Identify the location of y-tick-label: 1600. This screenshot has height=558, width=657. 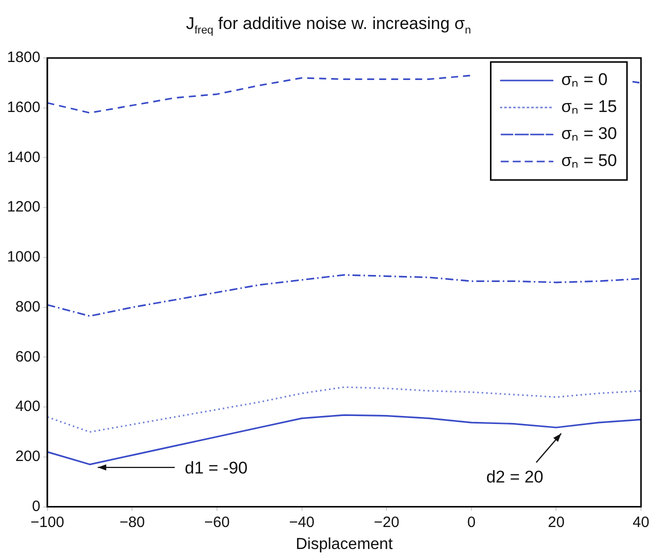
(23, 107).